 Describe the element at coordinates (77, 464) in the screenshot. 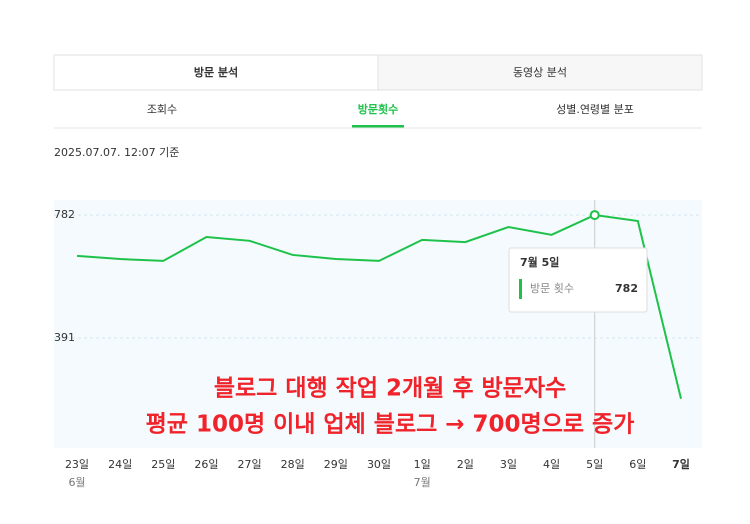

I see `x-tick-label: 23일` at that location.